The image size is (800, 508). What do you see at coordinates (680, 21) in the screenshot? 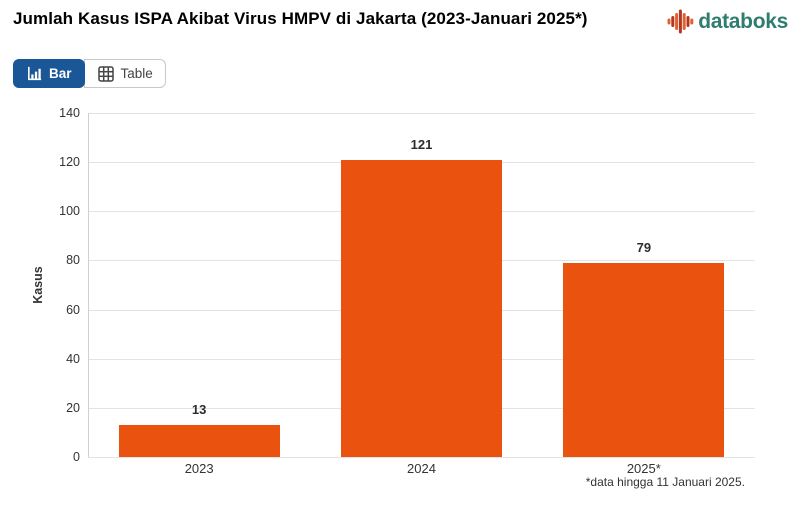
I see `pulse-bars-icon` at bounding box center [680, 21].